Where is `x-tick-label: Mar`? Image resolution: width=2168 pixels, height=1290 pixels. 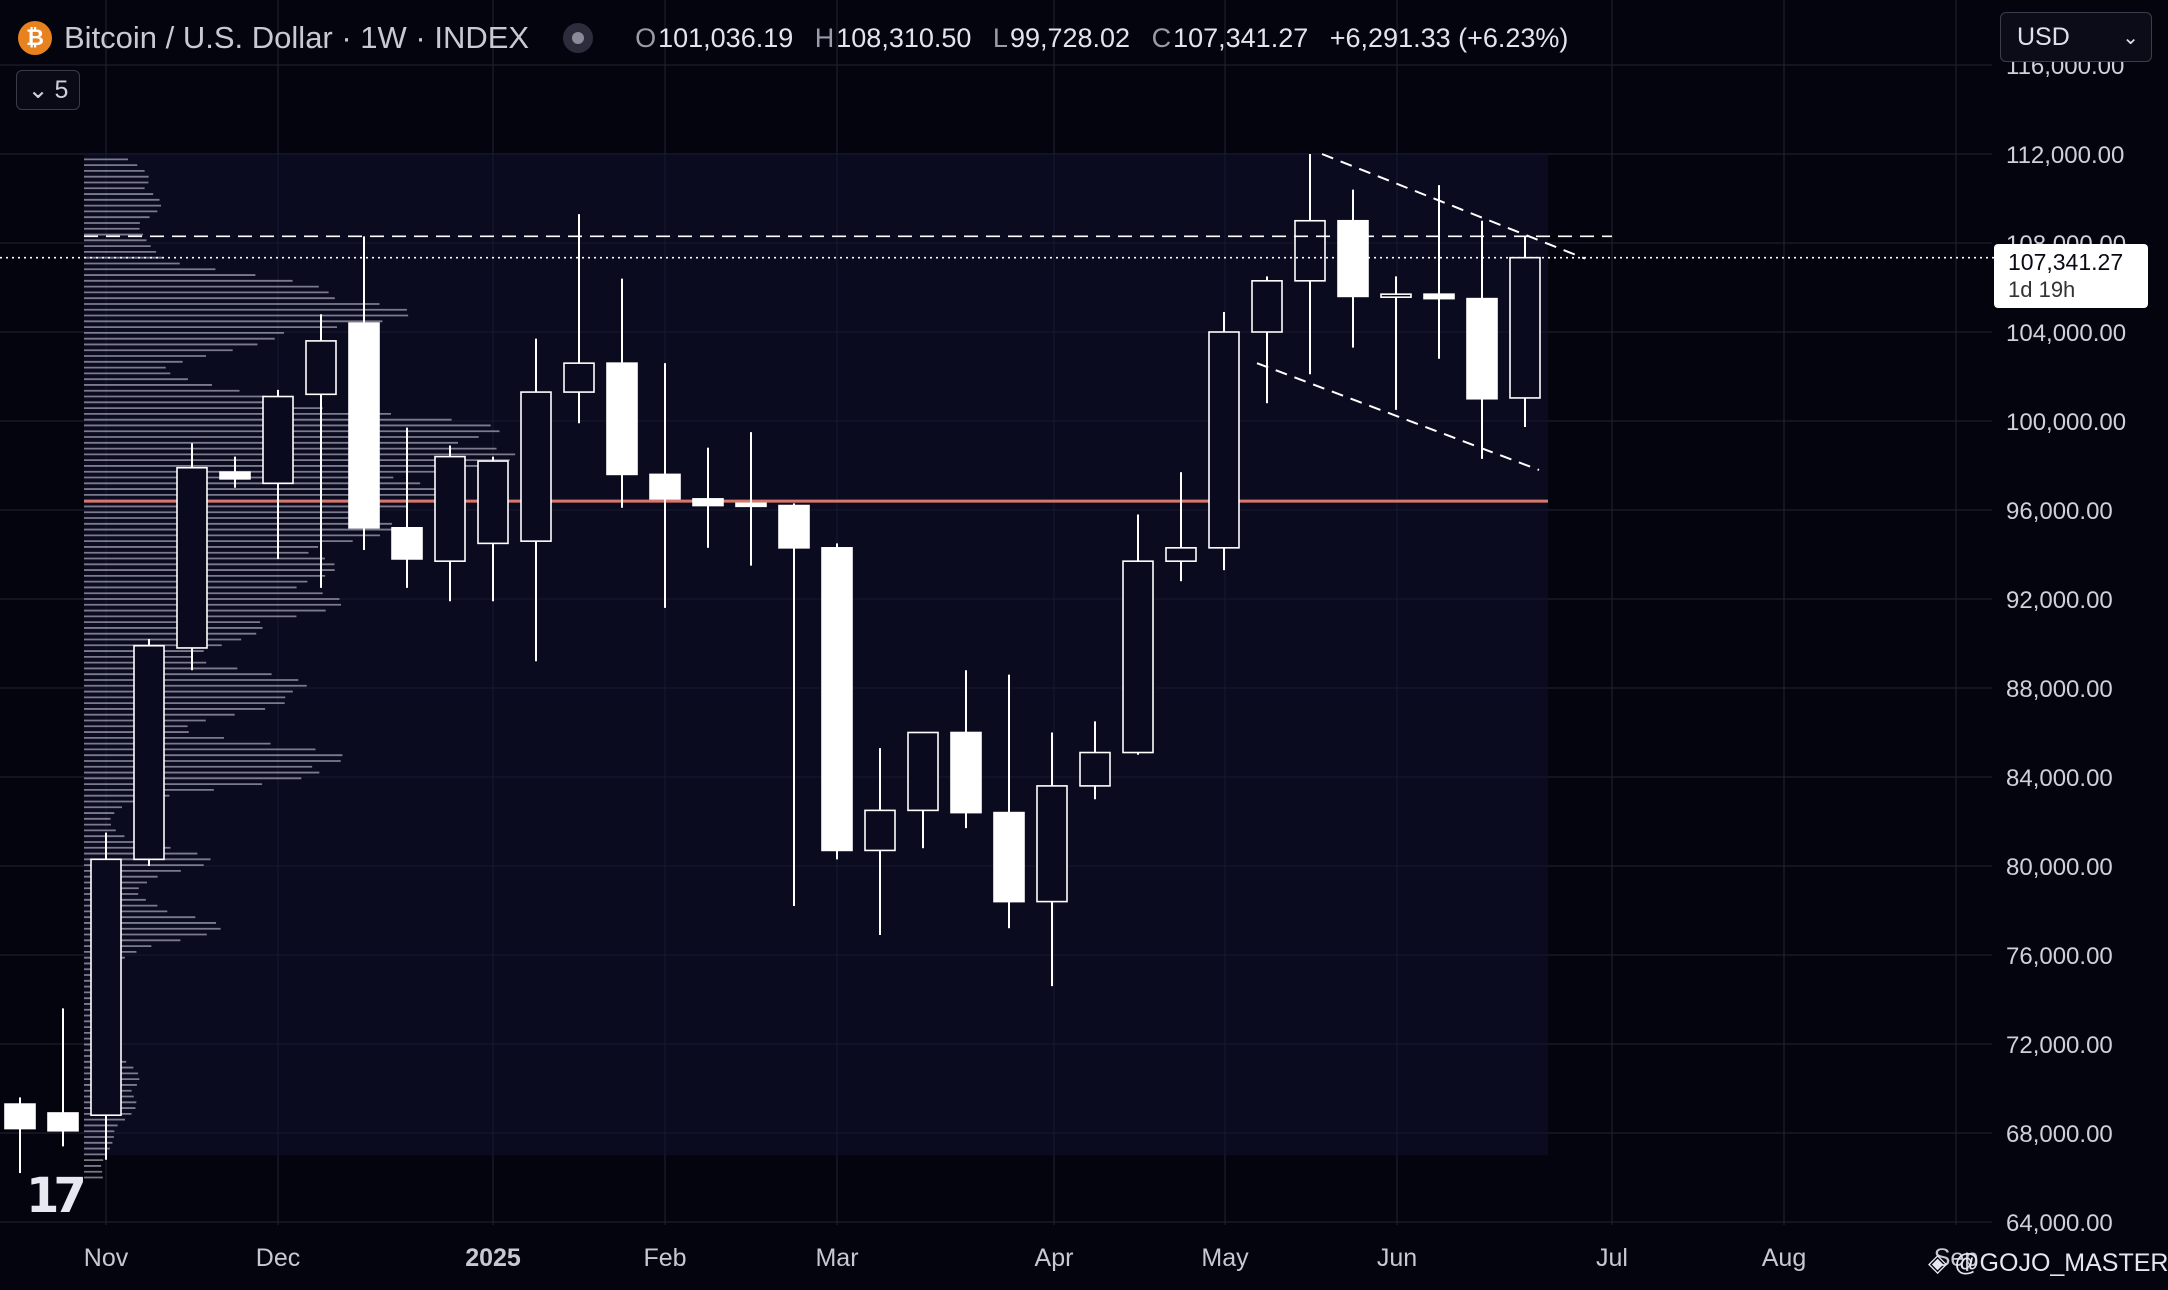 x-tick-label: Mar is located at coordinates (836, 1258).